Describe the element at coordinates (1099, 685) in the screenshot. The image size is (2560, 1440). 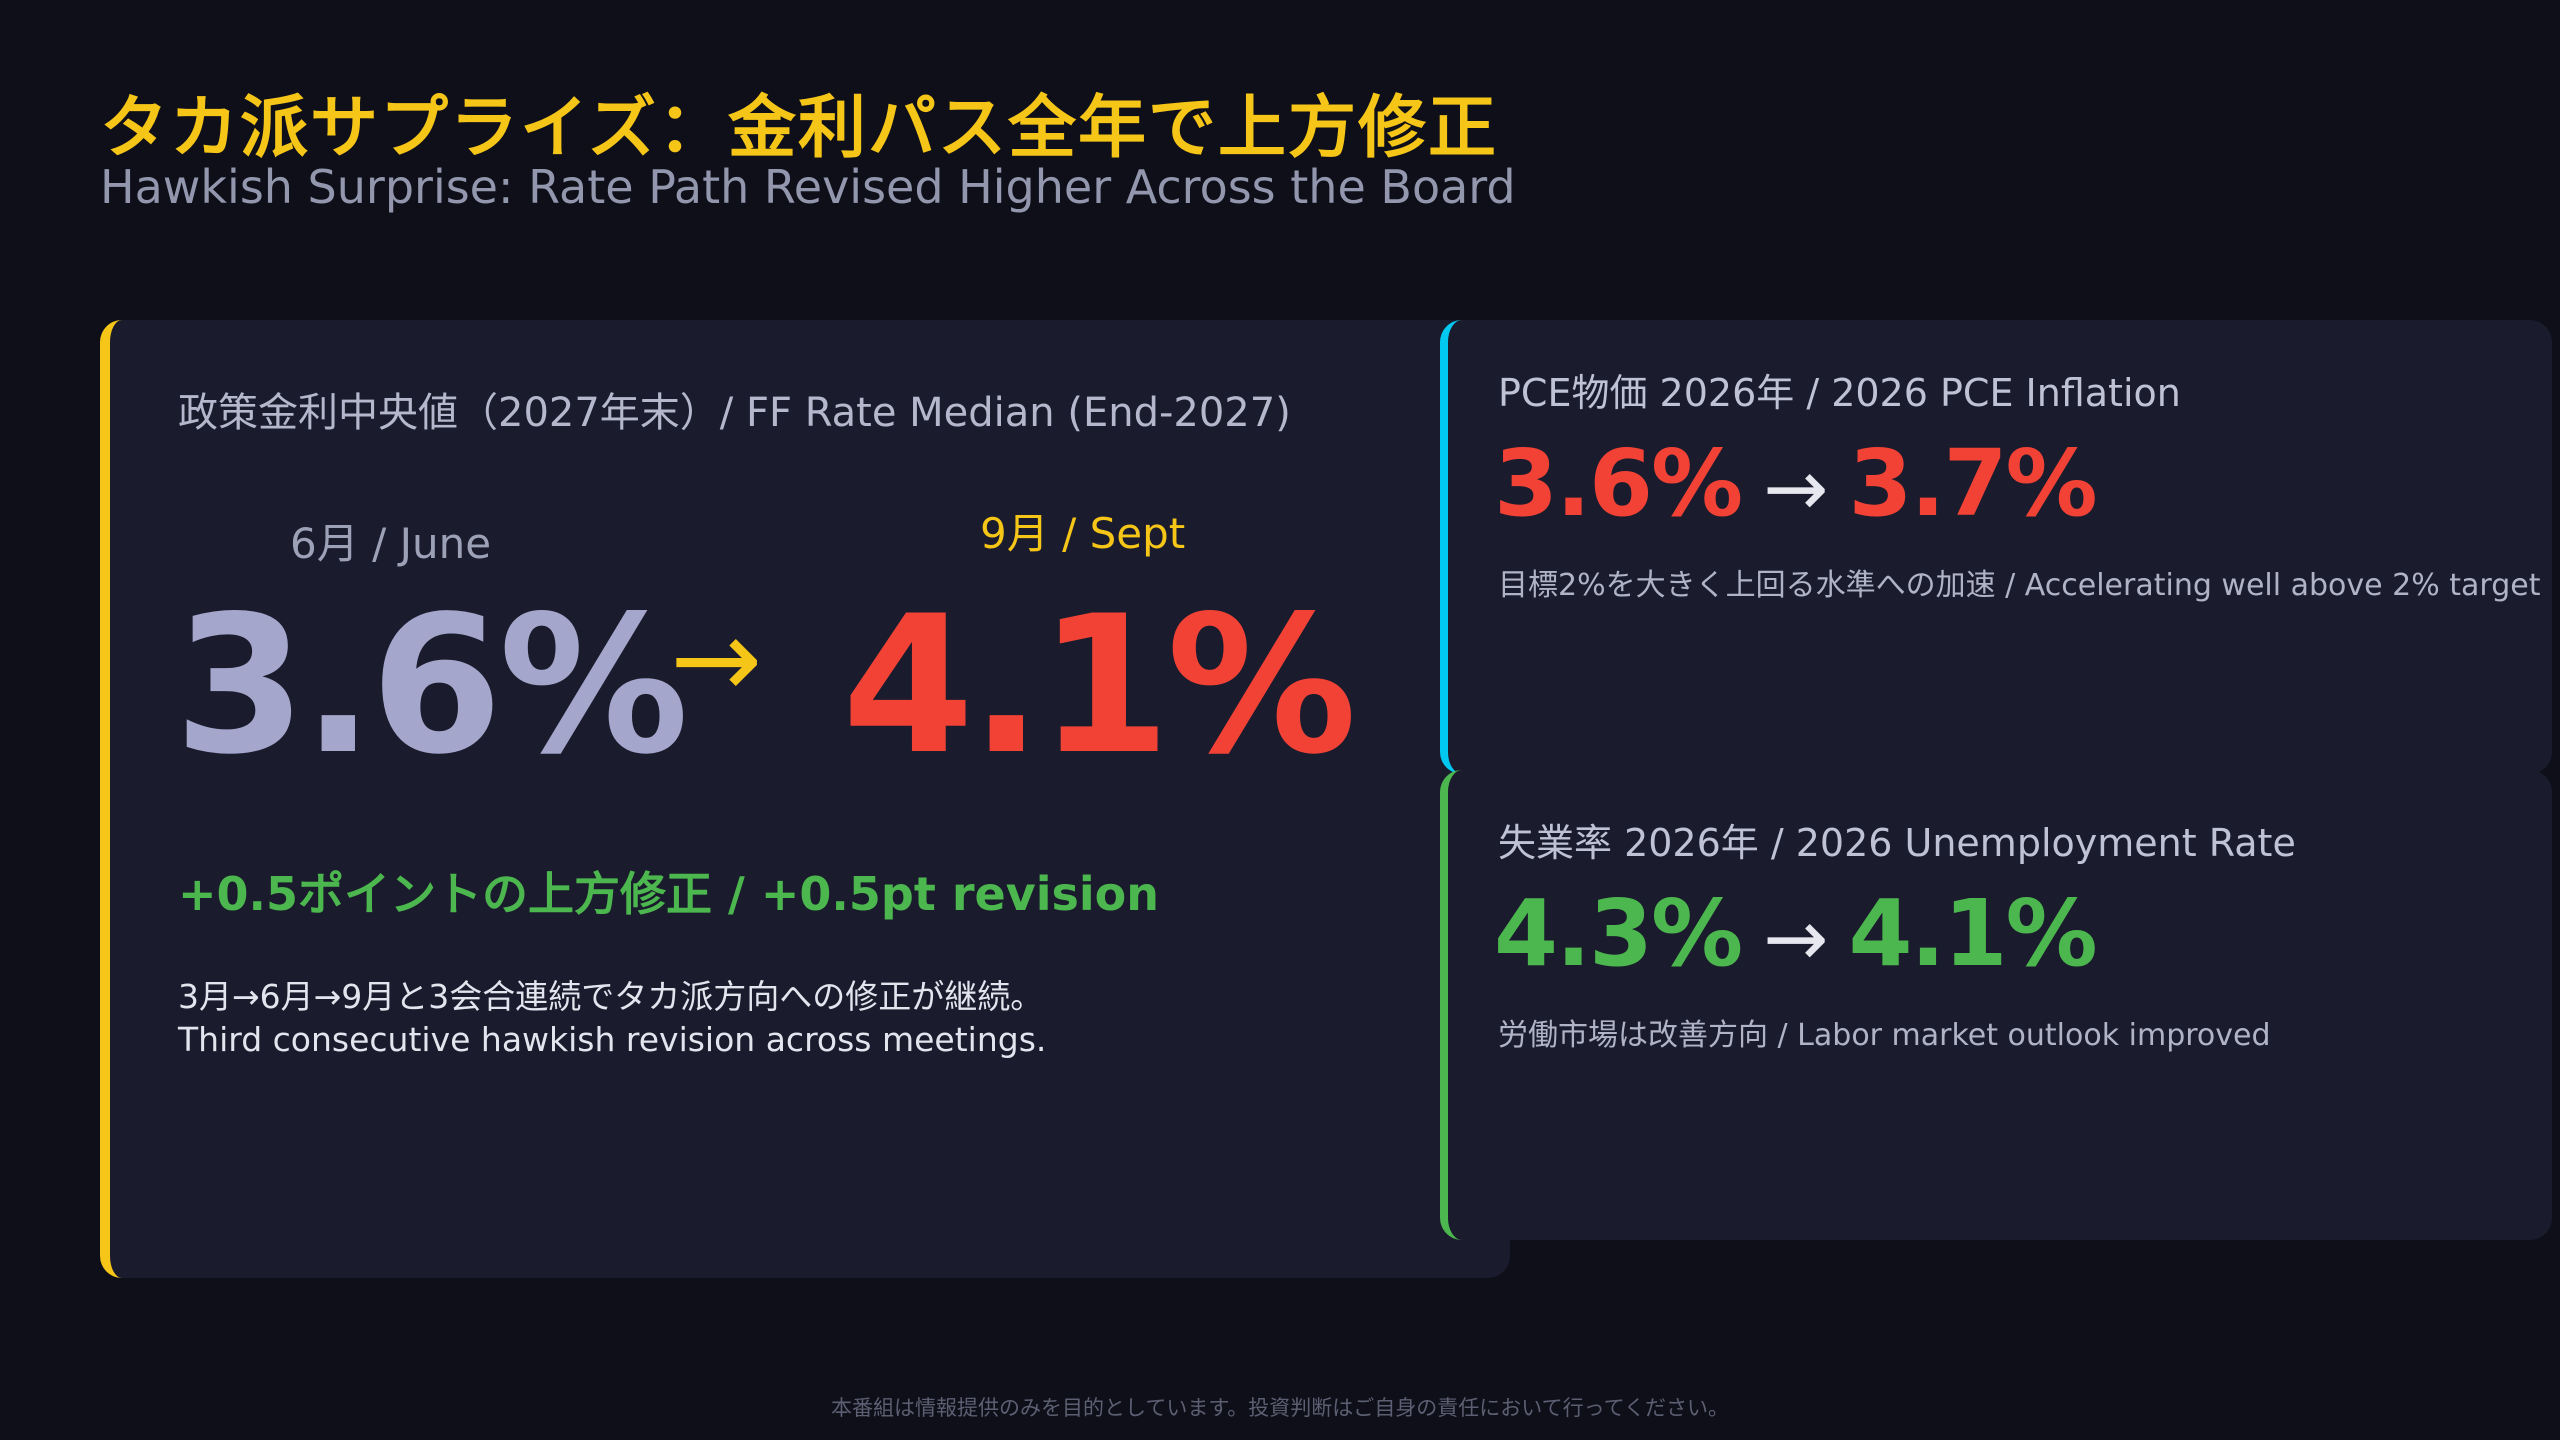
I see `sept-value: 4.1%` at that location.